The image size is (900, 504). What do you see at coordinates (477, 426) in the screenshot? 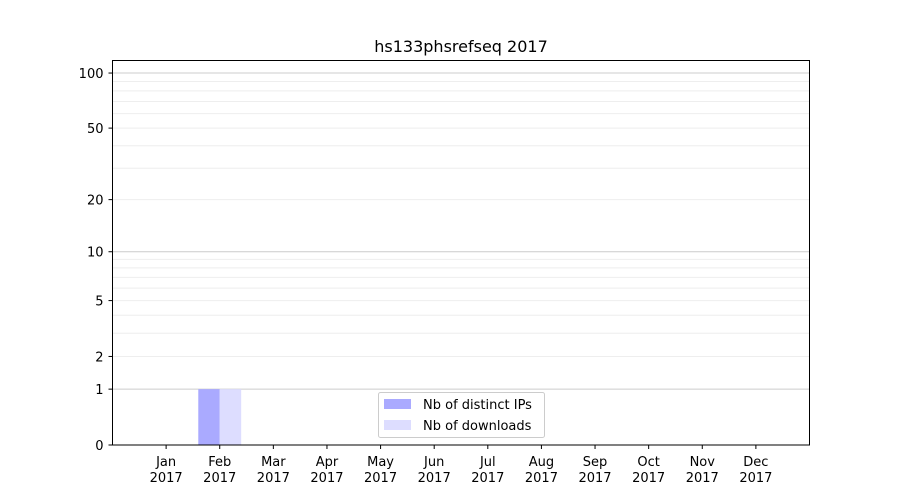
I see `legend-label-downloads: Nb of downloads` at bounding box center [477, 426].